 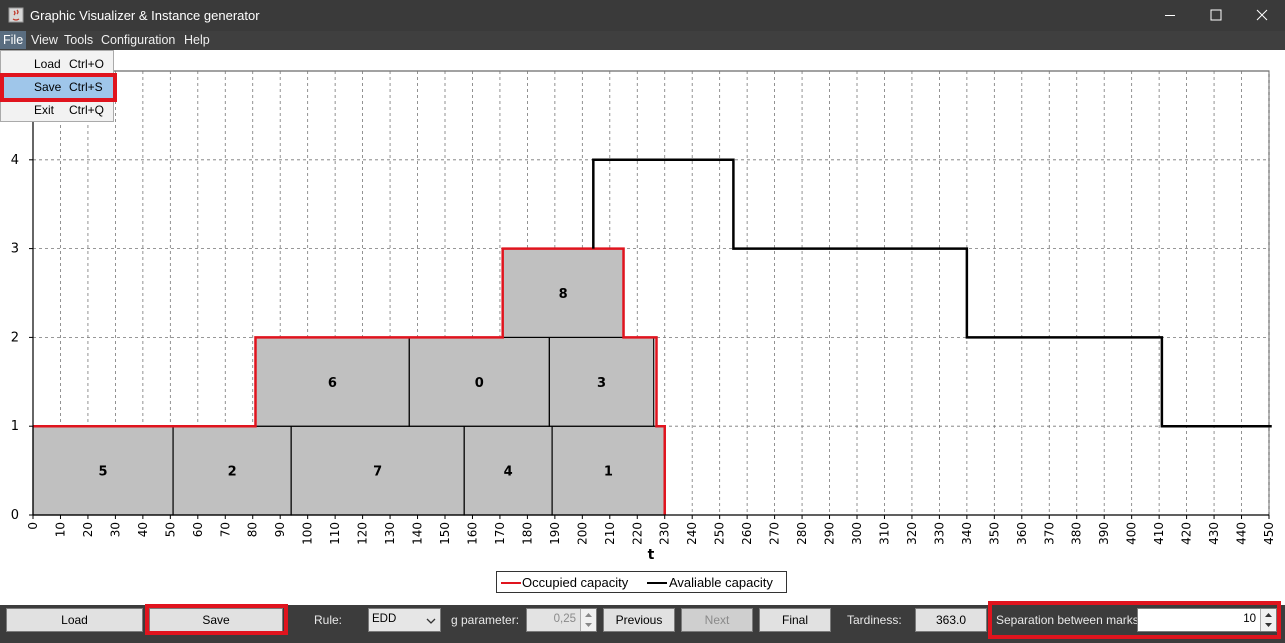 What do you see at coordinates (88, 529) in the screenshot?
I see `x-tick-label: 20` at bounding box center [88, 529].